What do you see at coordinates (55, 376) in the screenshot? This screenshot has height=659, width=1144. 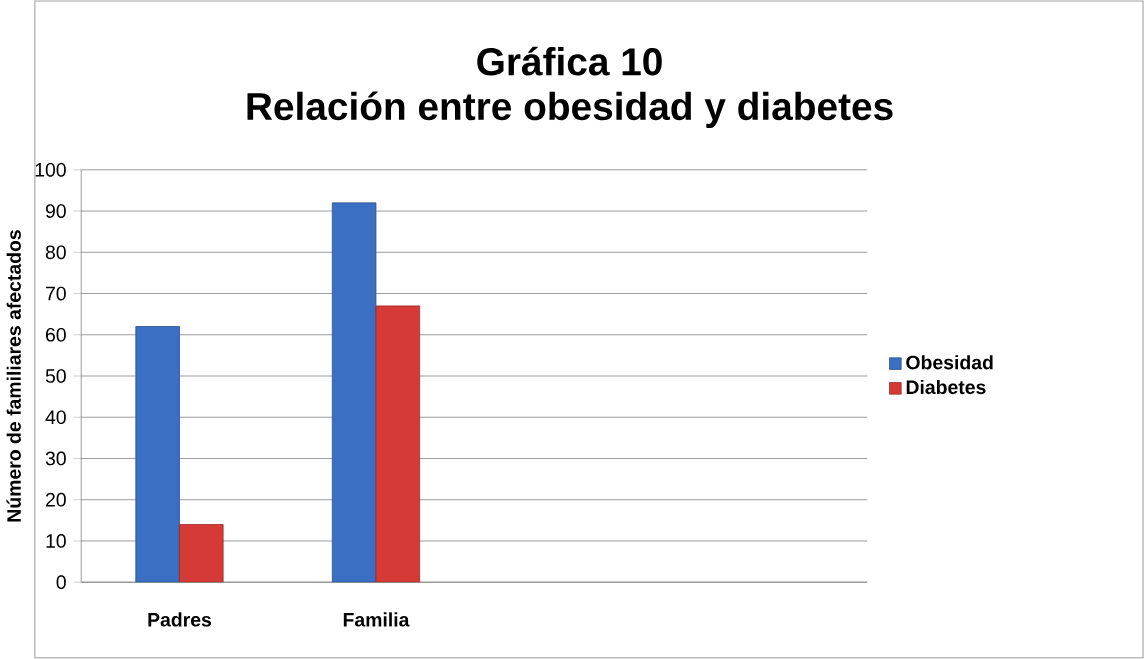 I see `y-tick-label: 50` at bounding box center [55, 376].